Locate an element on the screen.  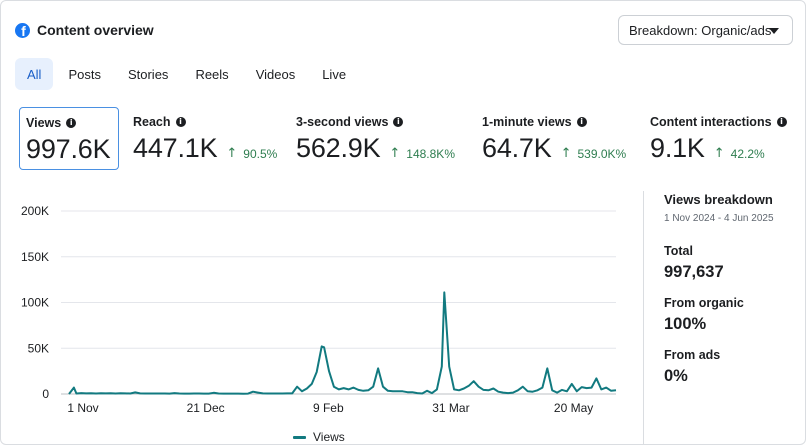
card-header: f Content overview is located at coordinates (84, 30).